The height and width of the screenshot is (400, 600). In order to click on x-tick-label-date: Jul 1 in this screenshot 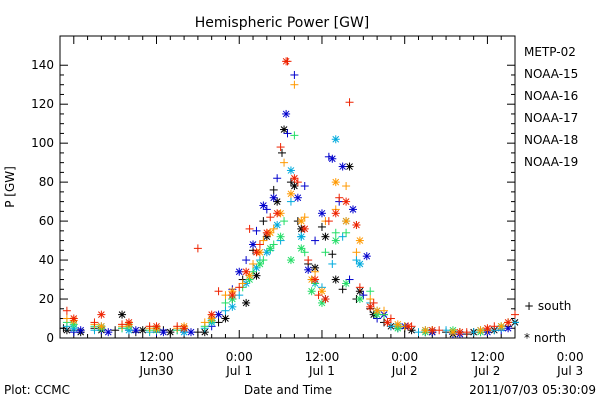, I will do `click(321, 371)`.